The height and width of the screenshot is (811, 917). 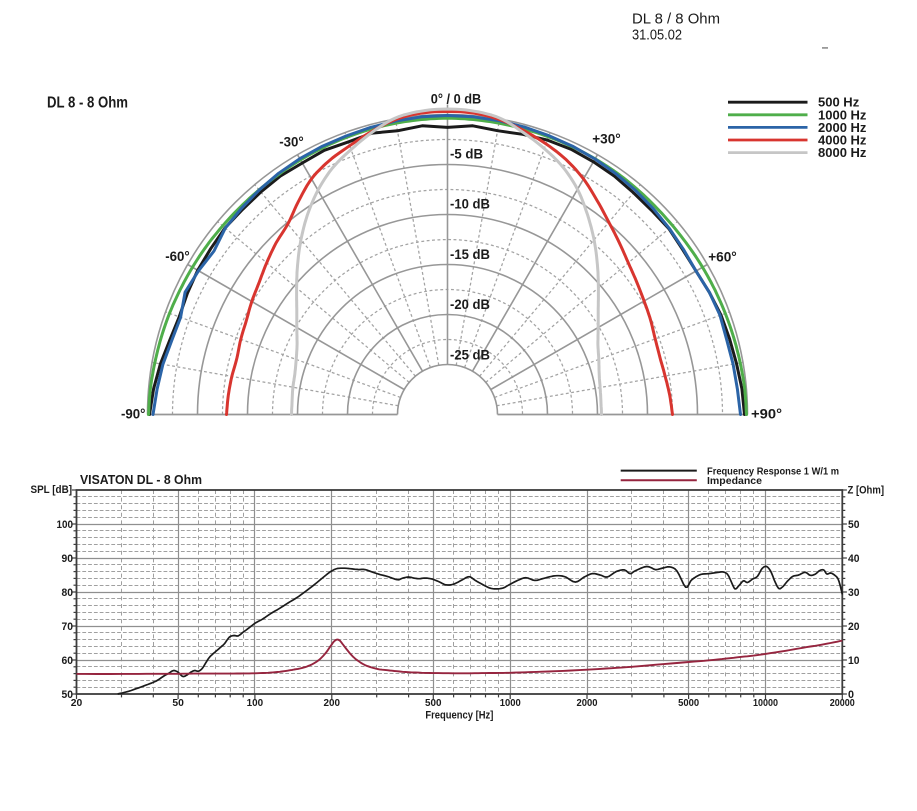 What do you see at coordinates (606, 139) in the screenshot?
I see `svg-text: +30°` at bounding box center [606, 139].